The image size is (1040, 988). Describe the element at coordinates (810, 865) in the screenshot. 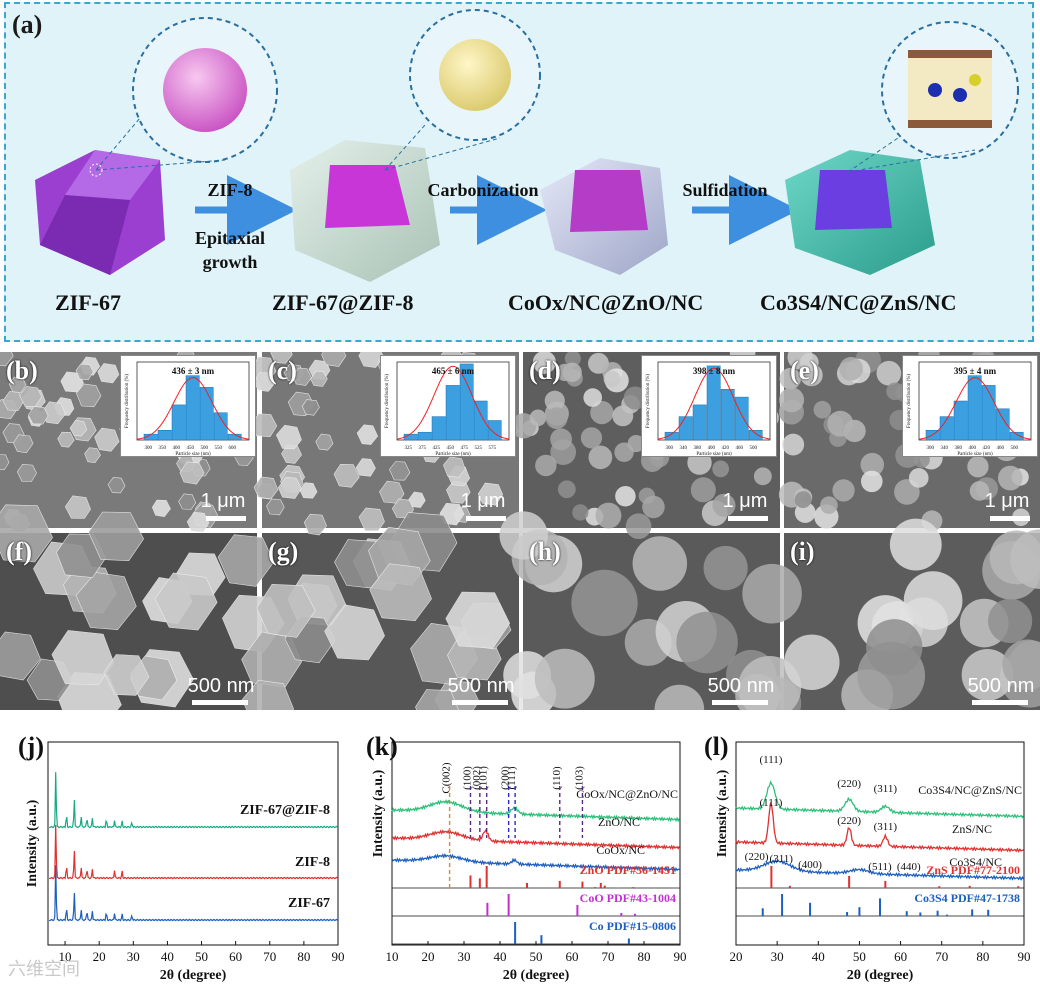

I see `peak-label-l: (400)` at that location.